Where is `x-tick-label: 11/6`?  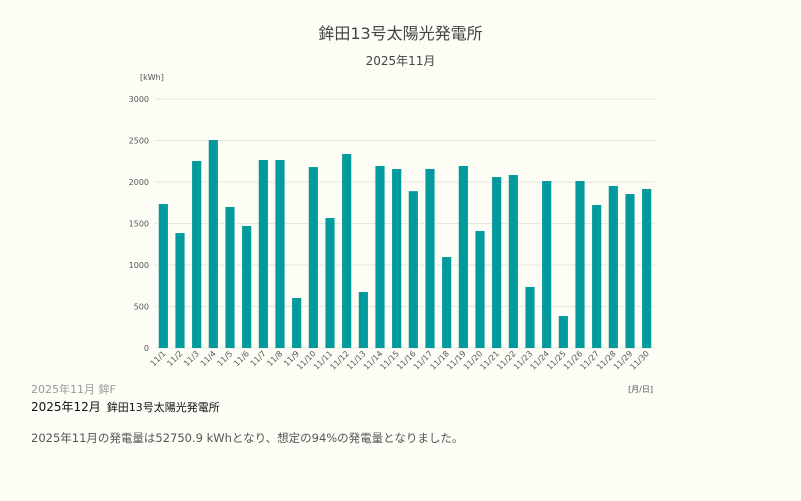
x-tick-label: 11/6 is located at coordinates (241, 358).